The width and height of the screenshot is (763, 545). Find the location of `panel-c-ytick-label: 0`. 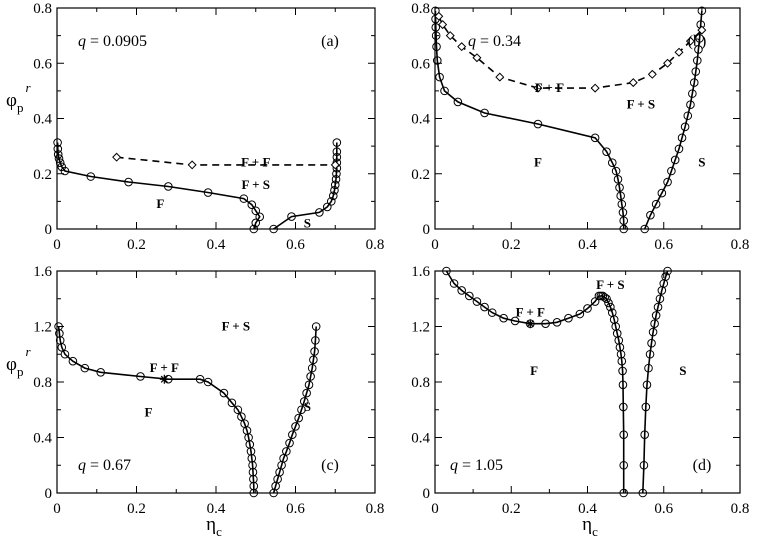

panel-c-ytick-label: 0 is located at coordinates (49, 494).